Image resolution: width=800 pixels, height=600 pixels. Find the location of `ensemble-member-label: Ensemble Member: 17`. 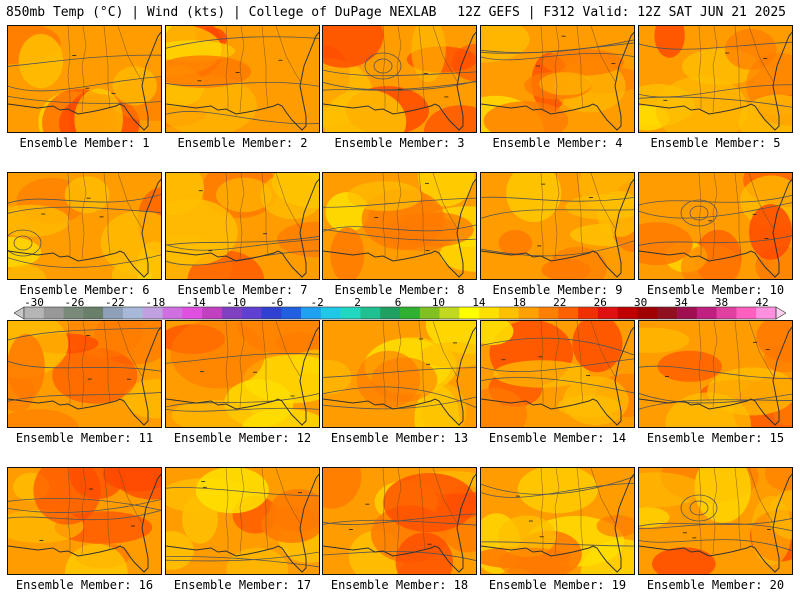

ensemble-member-label: Ensemble Member: 17 is located at coordinates (242, 585).